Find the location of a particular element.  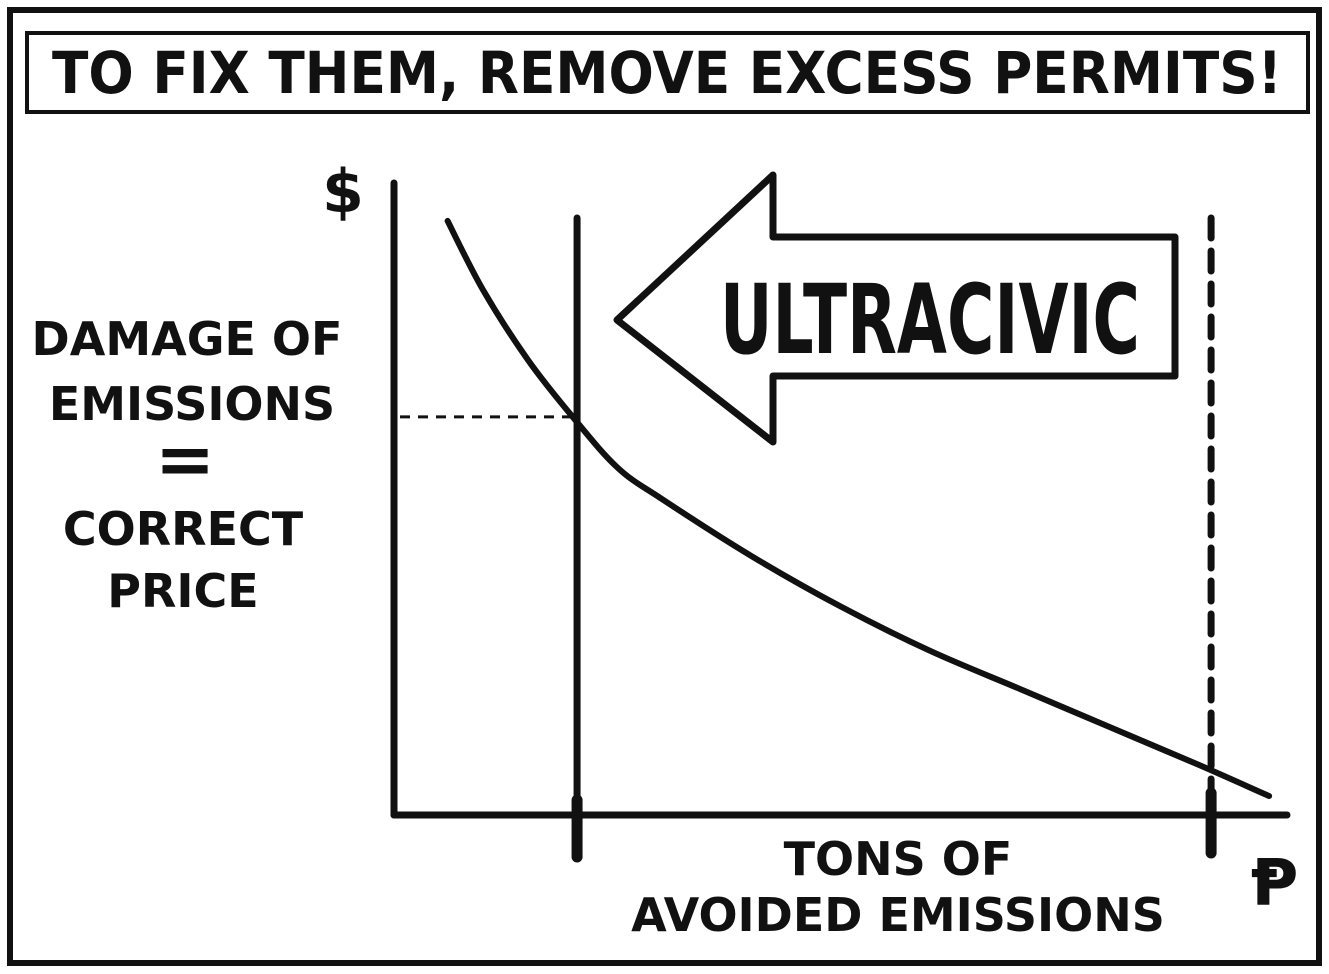

y-side-line-2: EMISSIONS is located at coordinates (192, 404).